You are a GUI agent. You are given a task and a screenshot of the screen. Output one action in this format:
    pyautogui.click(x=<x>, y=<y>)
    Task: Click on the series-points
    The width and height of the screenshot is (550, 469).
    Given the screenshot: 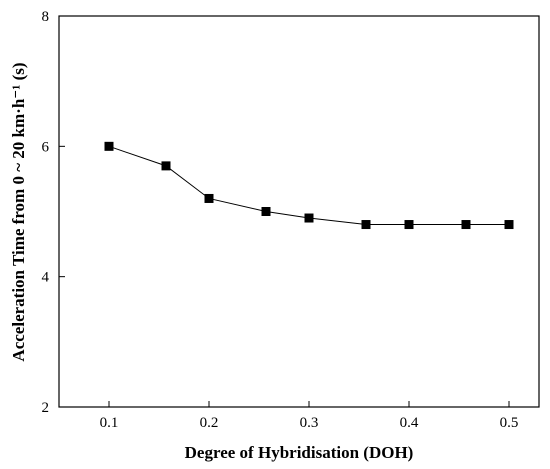 What is the action you would take?
    pyautogui.click(x=309, y=185)
    